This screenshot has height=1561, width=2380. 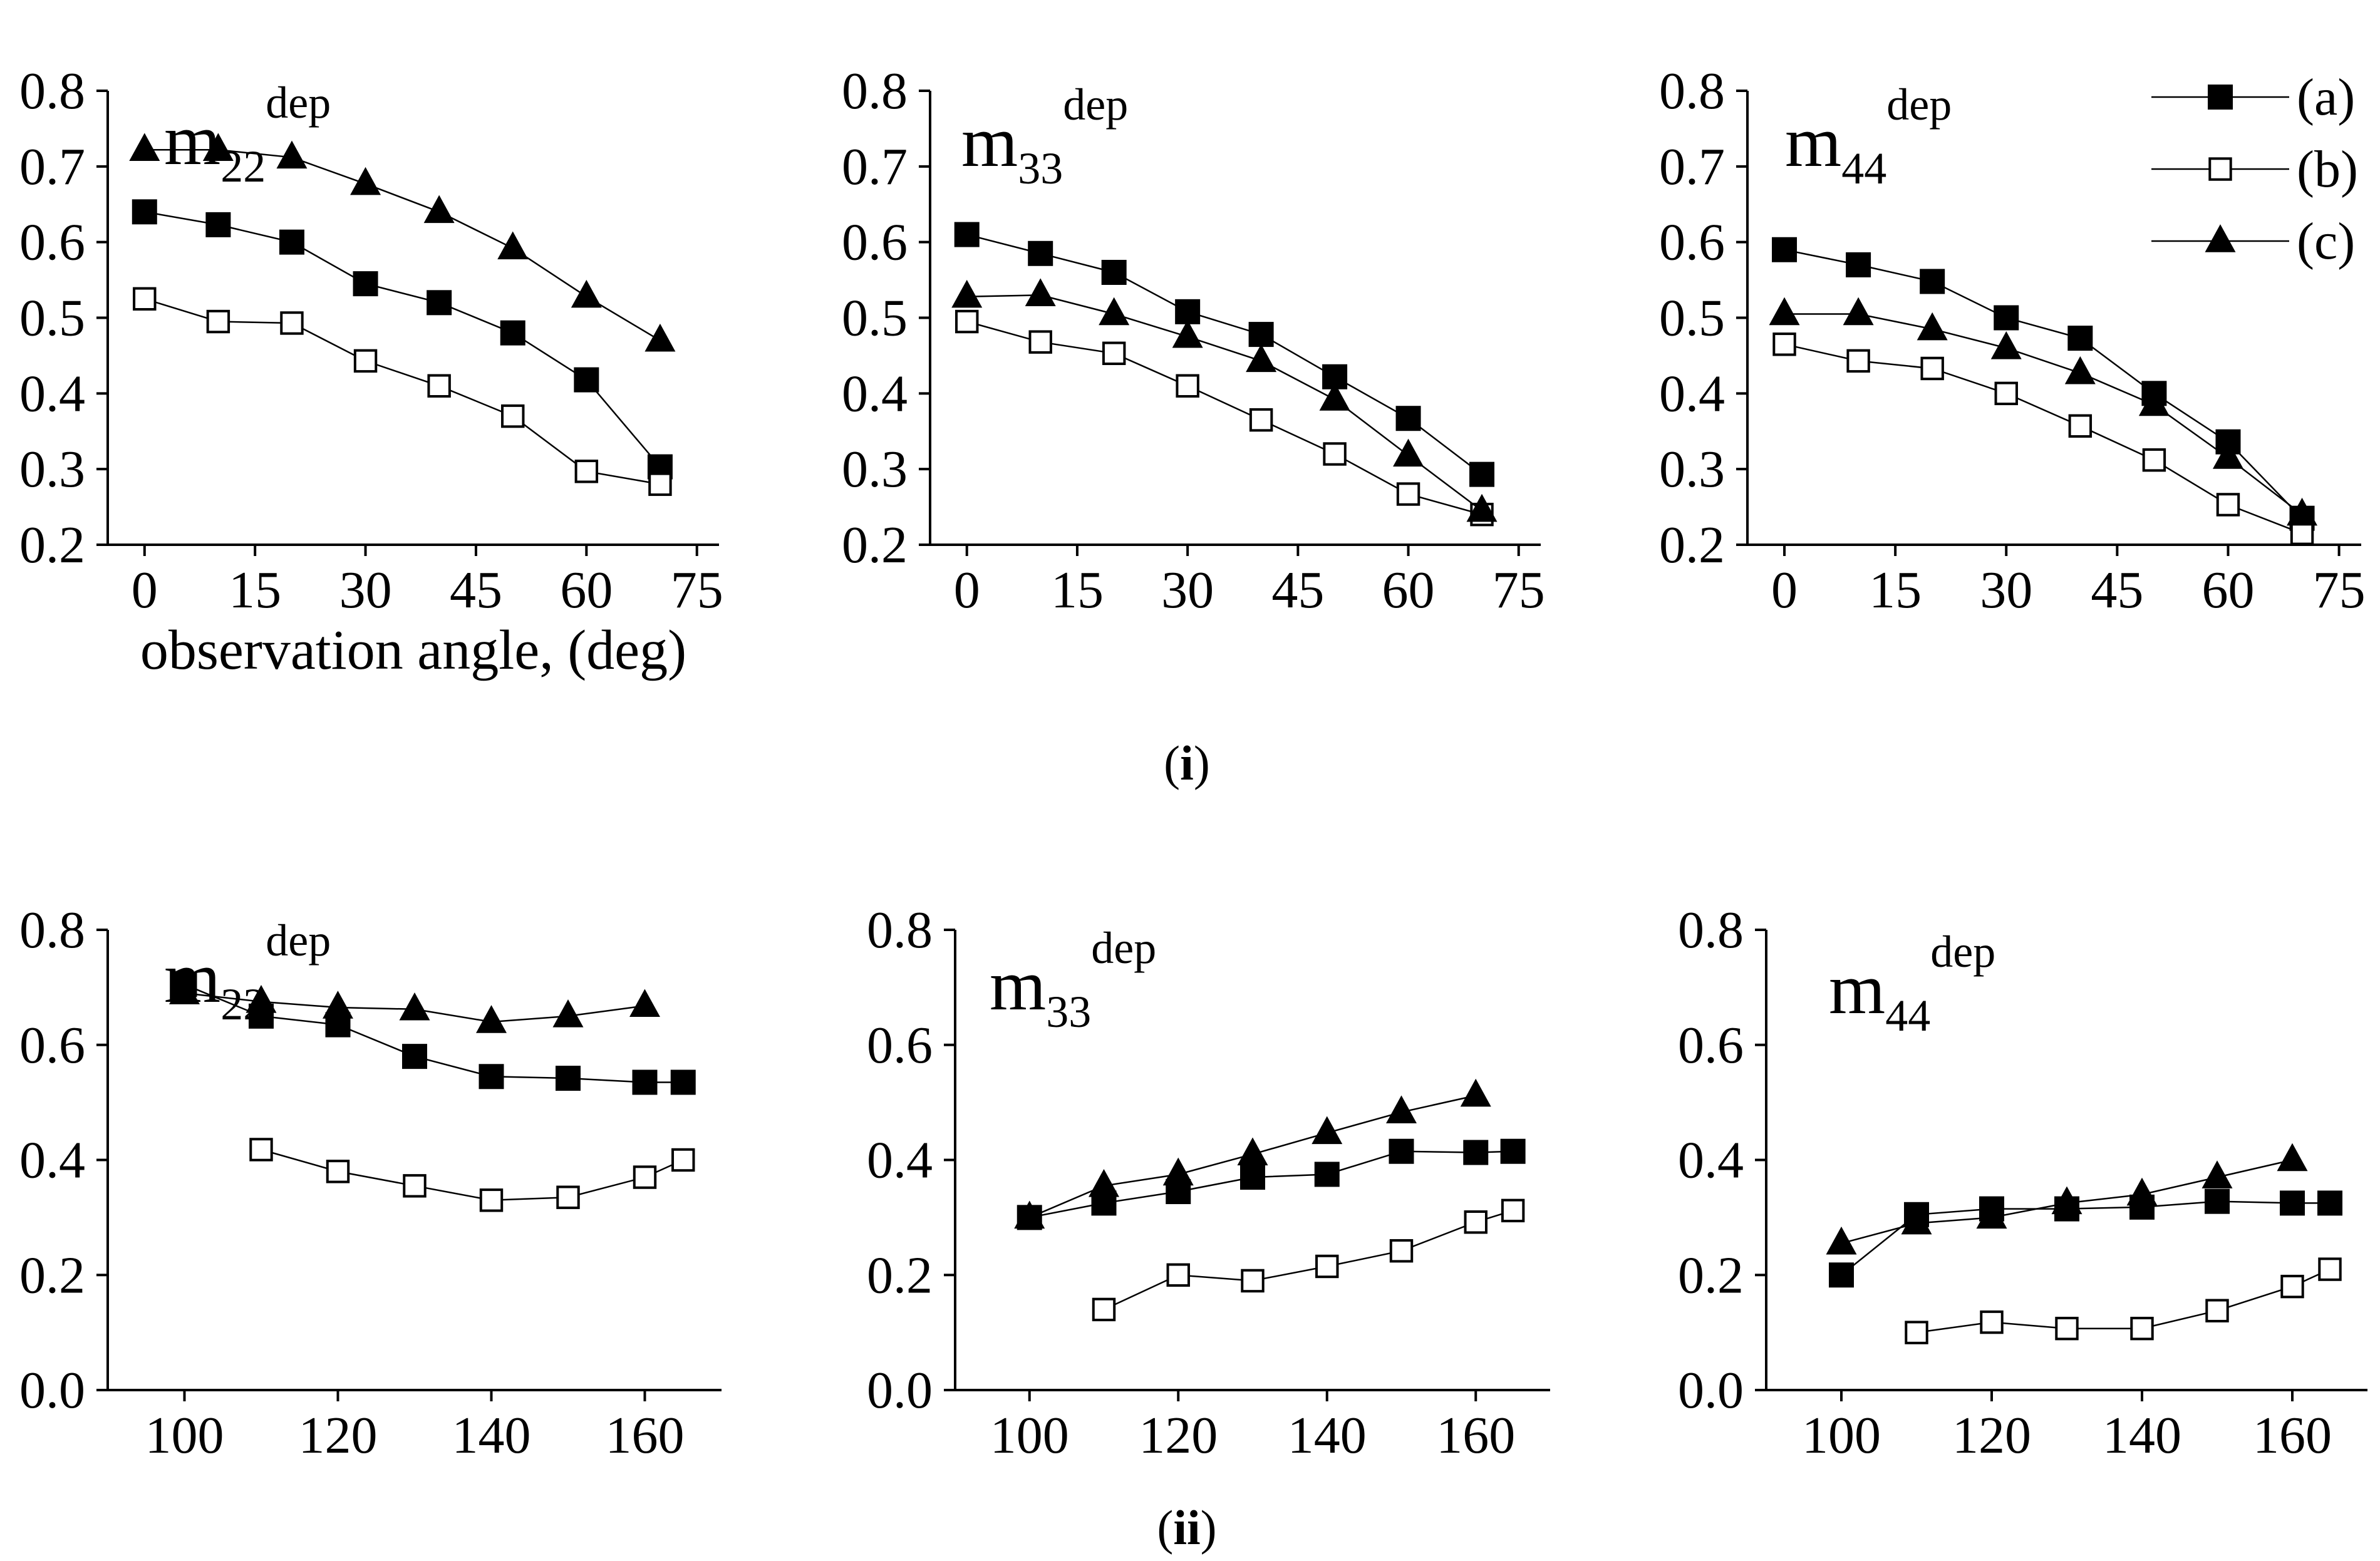 What do you see at coordinates (1187, 590) in the screenshot?
I see `x-tick-label: 30` at bounding box center [1187, 590].